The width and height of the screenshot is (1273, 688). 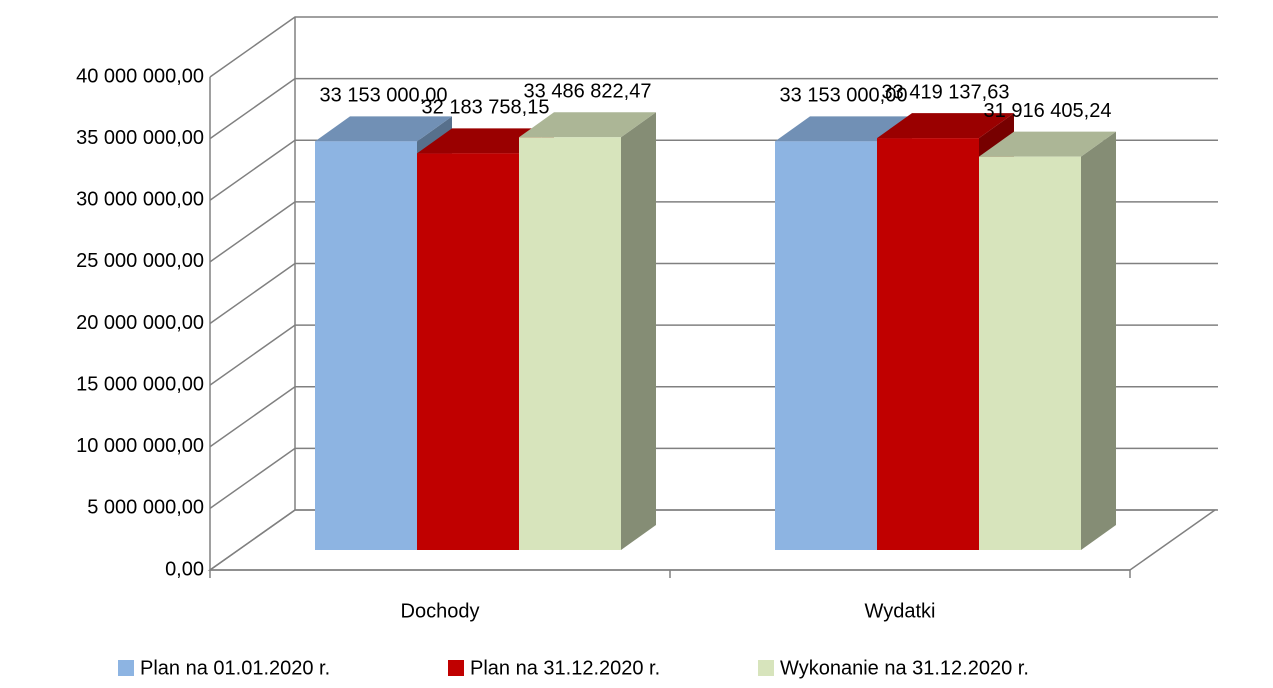 I want to click on y-tick-label: 10 000 000,00, so click(x=140, y=446).